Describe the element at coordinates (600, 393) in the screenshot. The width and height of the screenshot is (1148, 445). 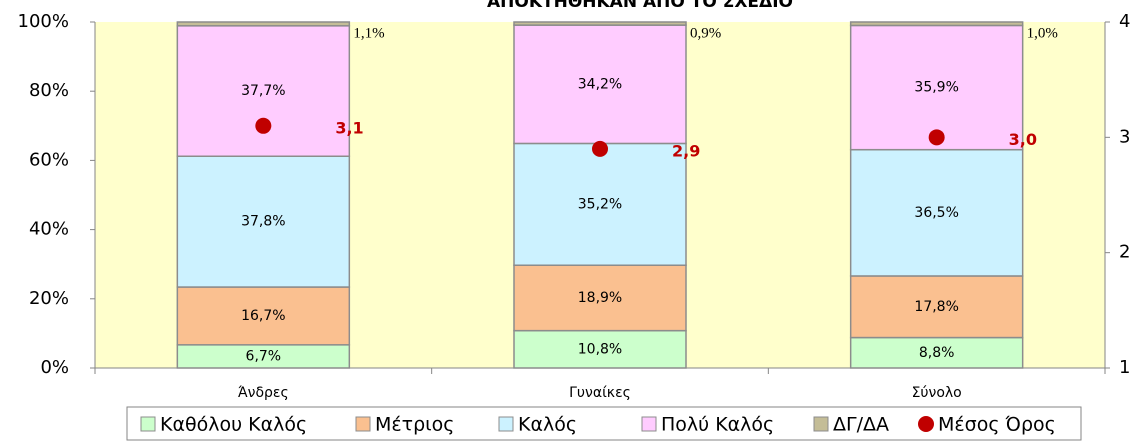
I see `x-tick-label: Γυναίκες` at that location.